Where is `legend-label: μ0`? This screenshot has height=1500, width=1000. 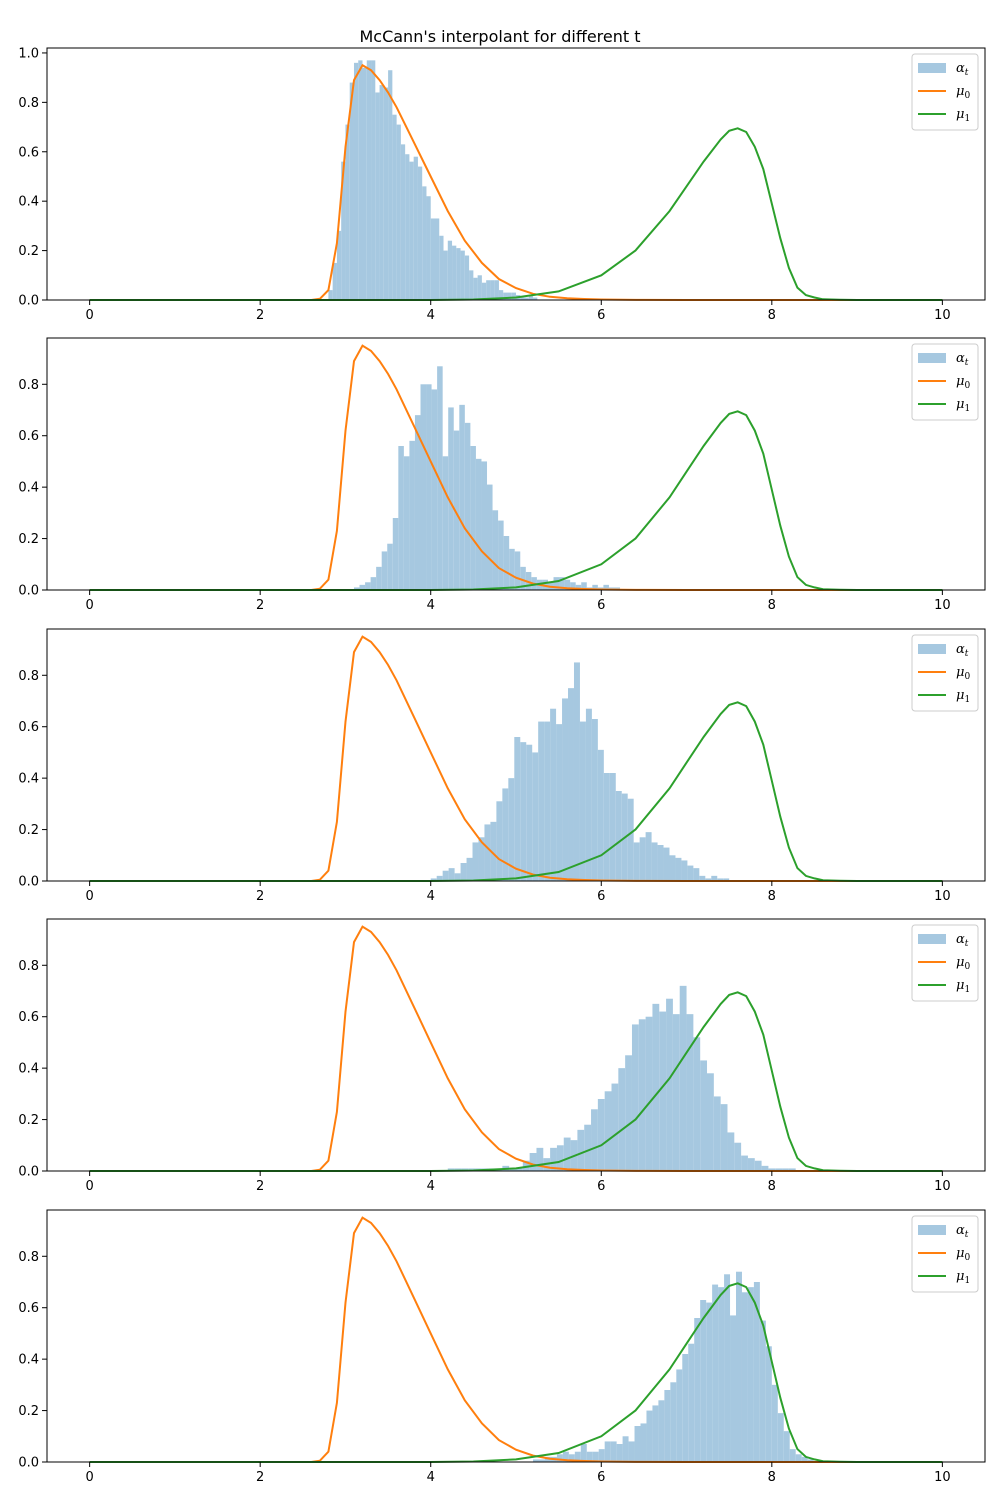 legend-label: μ0 is located at coordinates (963, 963).